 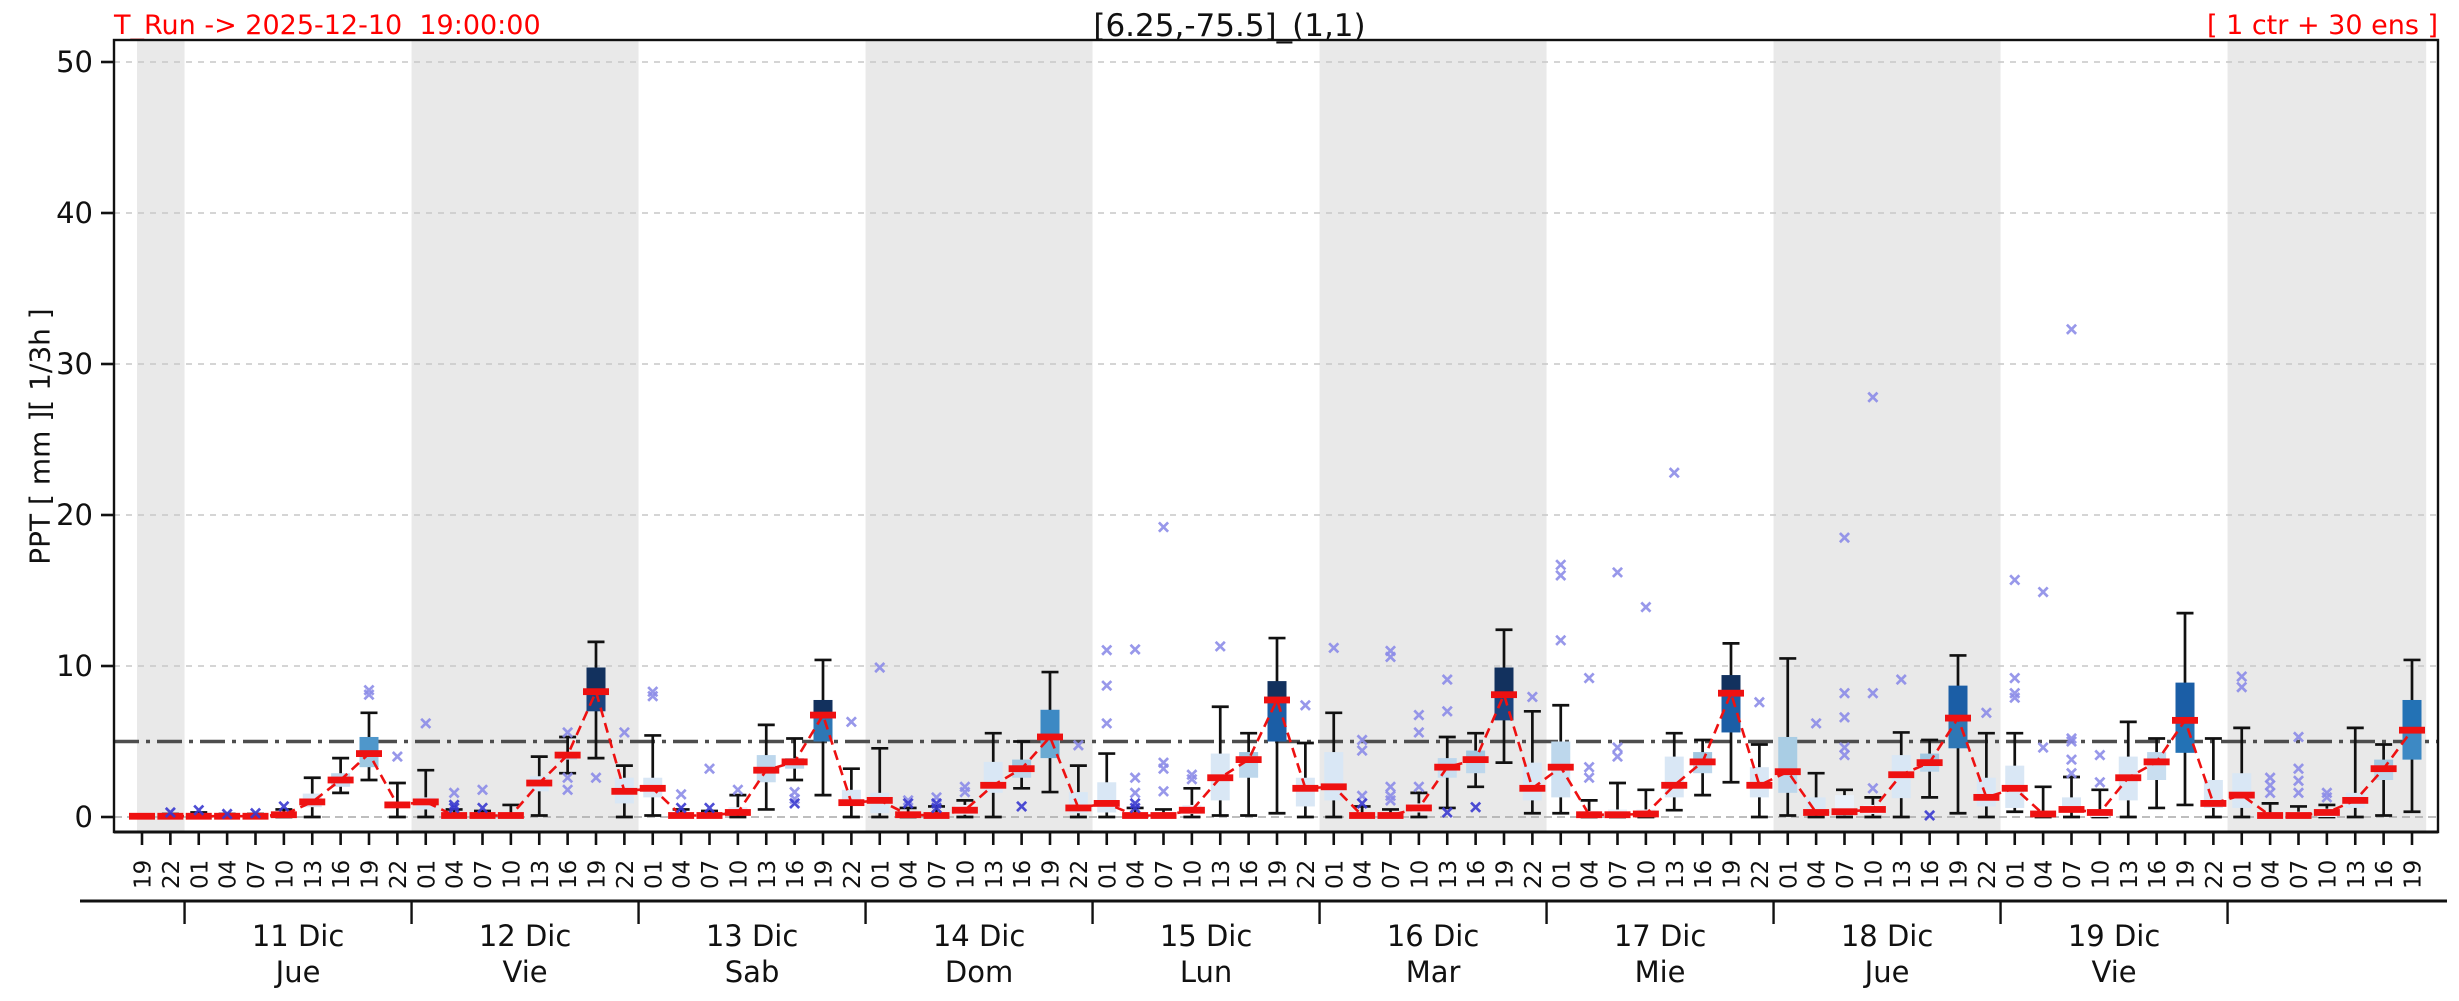 I want to click on hour-label: 04, so click(x=2272, y=874).